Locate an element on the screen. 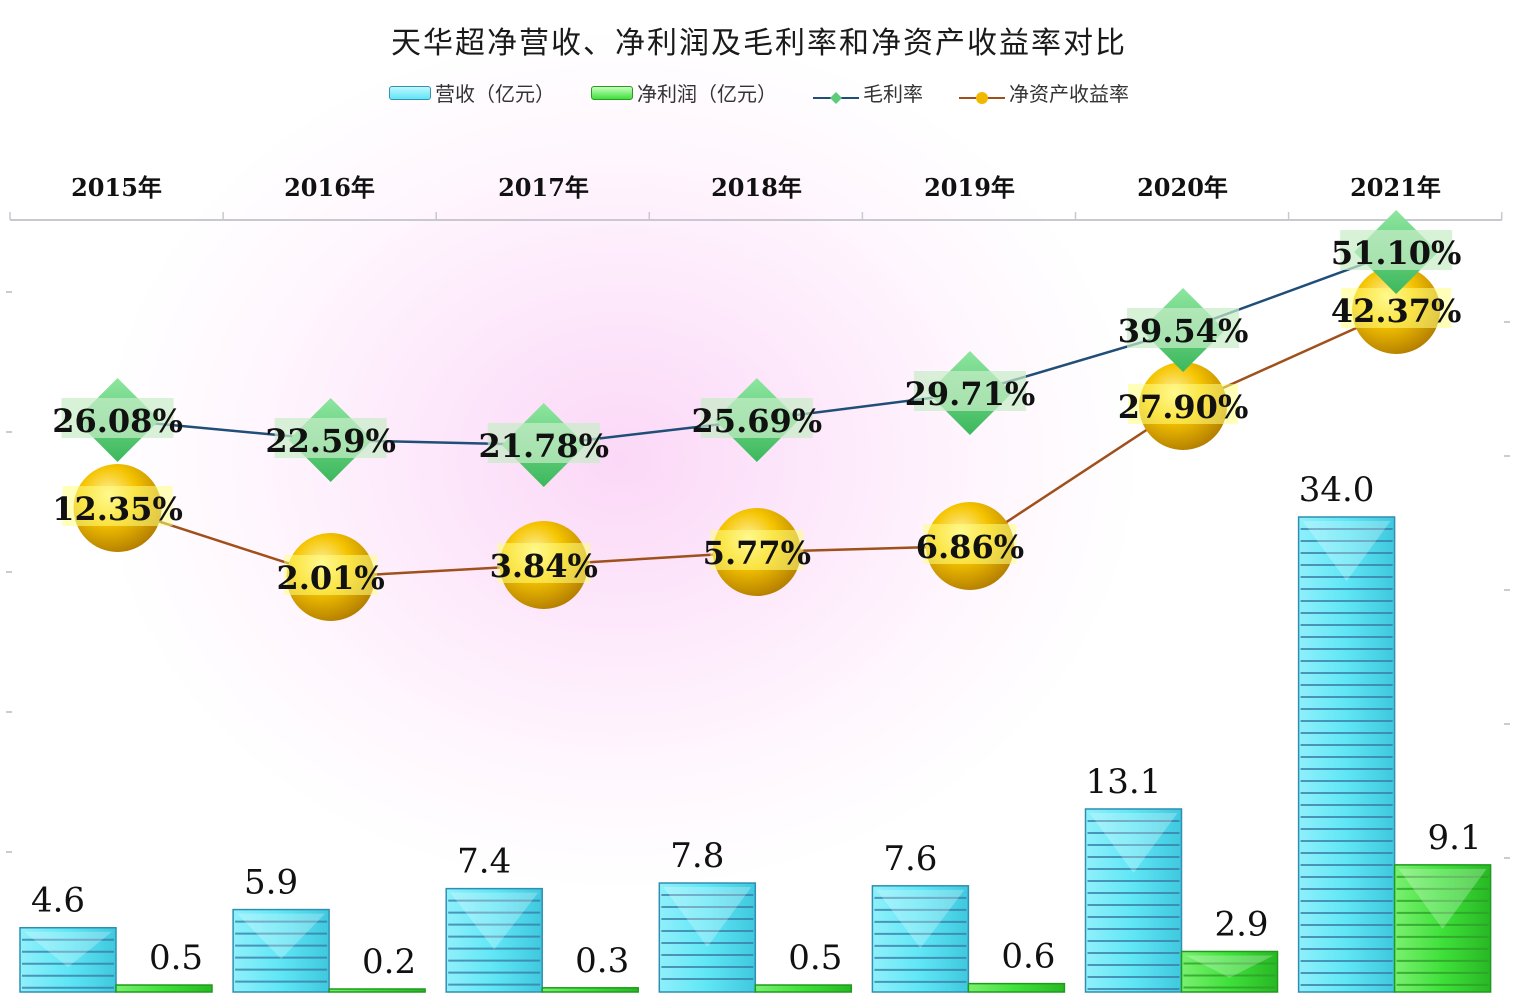  chart-title: 天华超净营收、净利润及毛利率和净资产收益率对比 is located at coordinates (759, 43).